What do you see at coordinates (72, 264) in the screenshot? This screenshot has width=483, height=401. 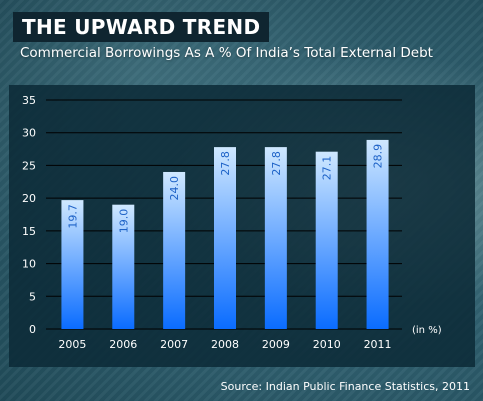 I see `bar-2005` at bounding box center [72, 264].